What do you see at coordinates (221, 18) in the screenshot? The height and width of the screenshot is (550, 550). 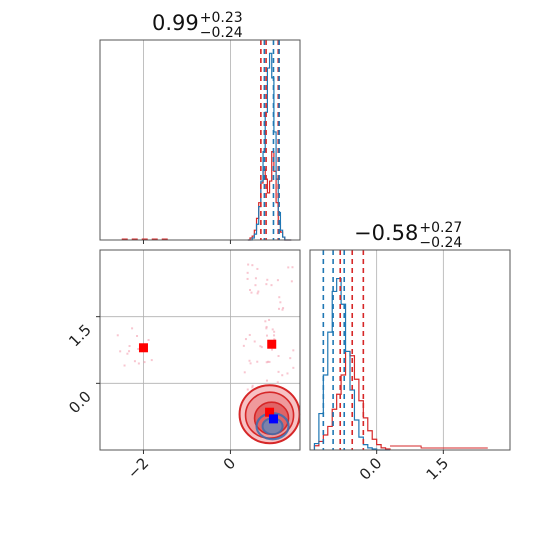 I see `title-param1-upper: +0.23` at bounding box center [221, 18].